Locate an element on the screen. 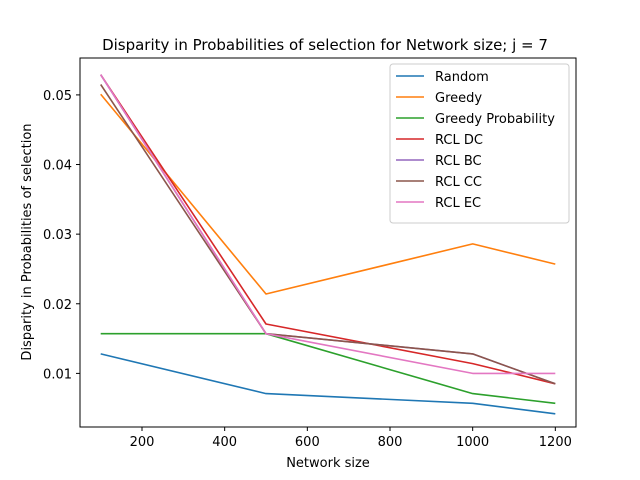 The image size is (640, 480). legend-label: Random is located at coordinates (462, 77).